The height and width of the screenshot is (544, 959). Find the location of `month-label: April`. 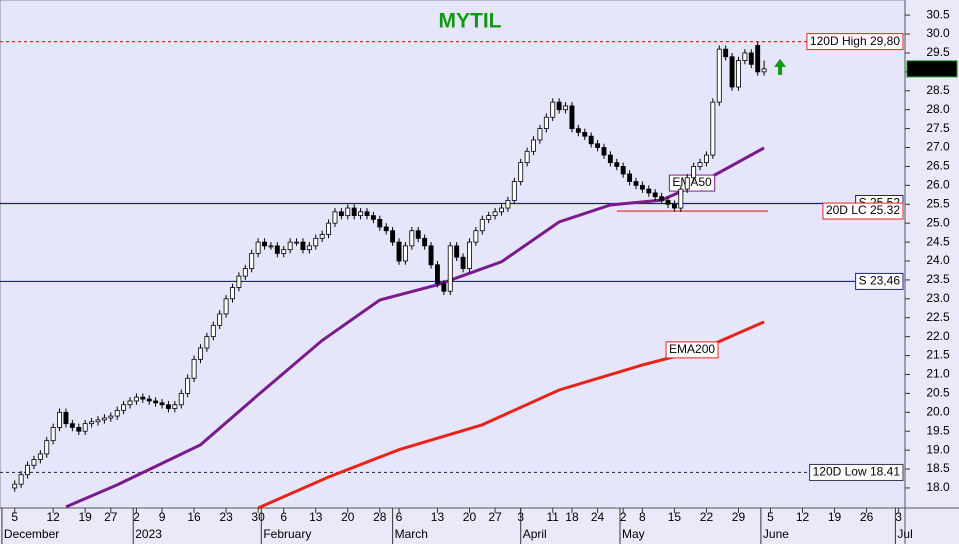

month-label: April is located at coordinates (535, 534).